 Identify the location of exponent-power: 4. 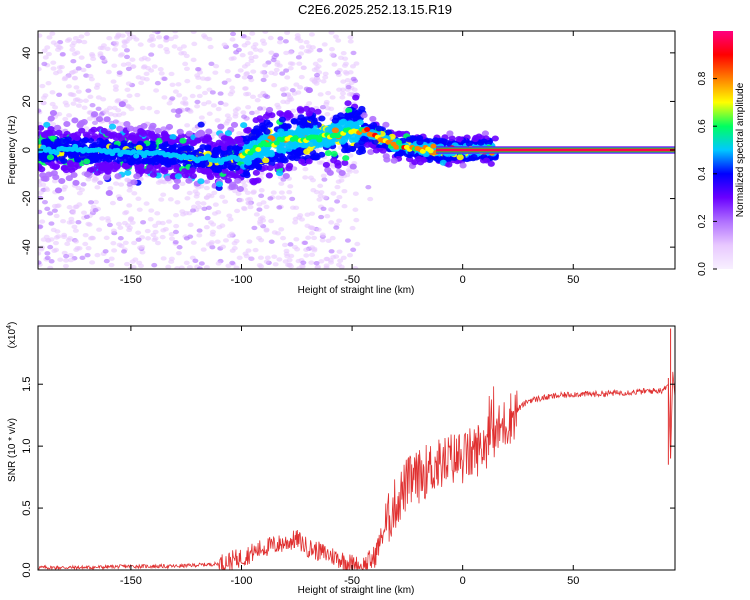
(9, 327).